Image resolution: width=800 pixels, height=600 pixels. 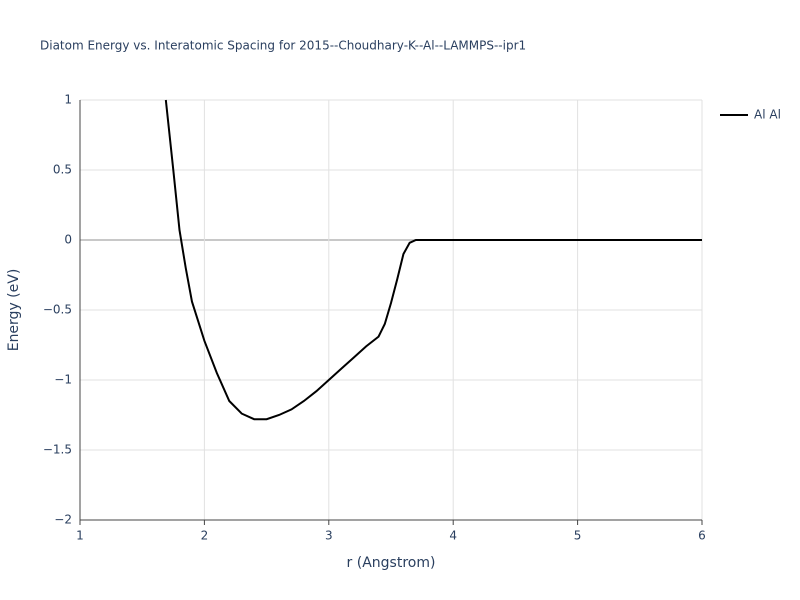 What do you see at coordinates (391, 563) in the screenshot?
I see `x-axis-label: r (Angstrom)` at bounding box center [391, 563].